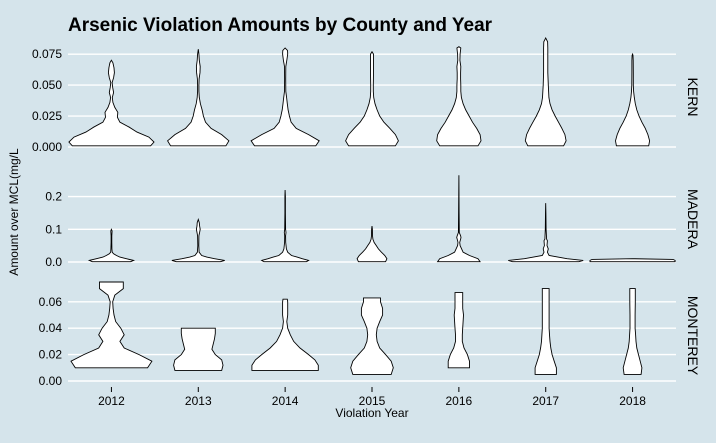 Image resolution: width=716 pixels, height=443 pixels. I want to click on x-tick-label: 2014, so click(285, 401).